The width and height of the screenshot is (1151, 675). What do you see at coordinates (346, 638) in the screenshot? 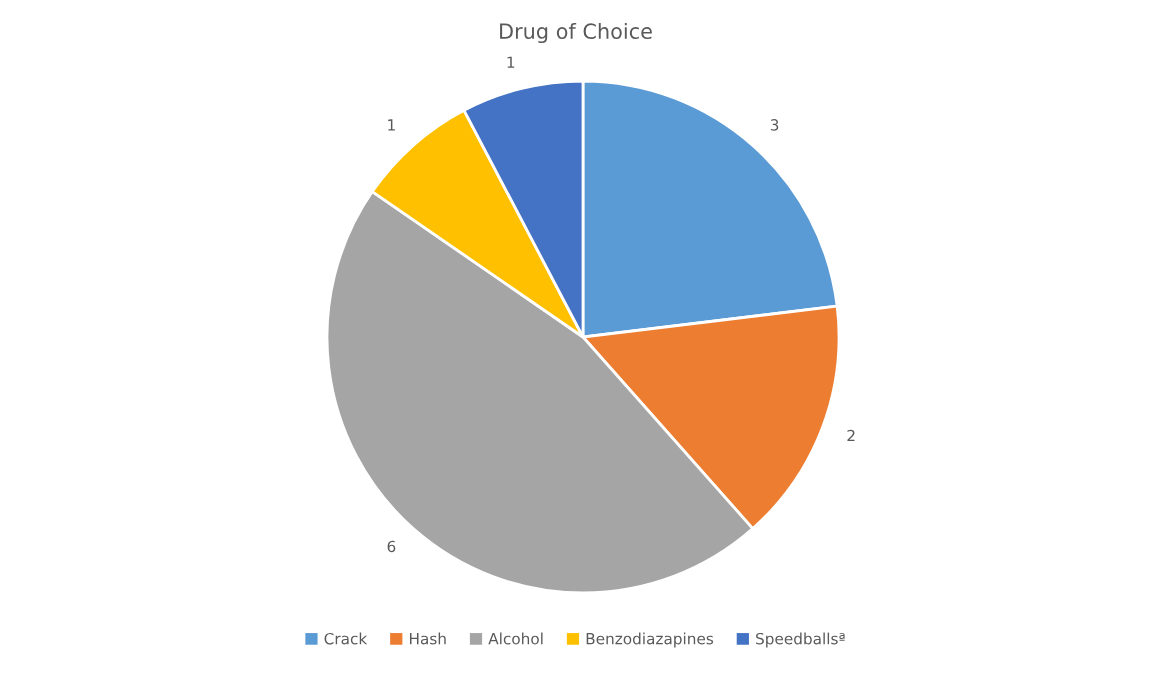
I see `legend-label: Crack` at bounding box center [346, 638].